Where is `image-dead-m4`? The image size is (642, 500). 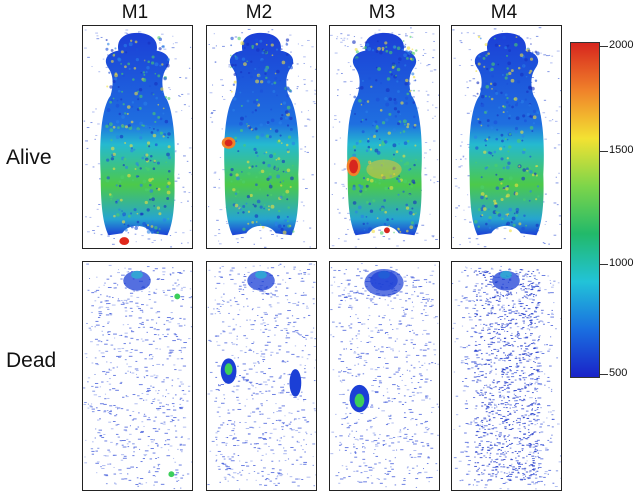 image-dead-m4 is located at coordinates (506, 376).